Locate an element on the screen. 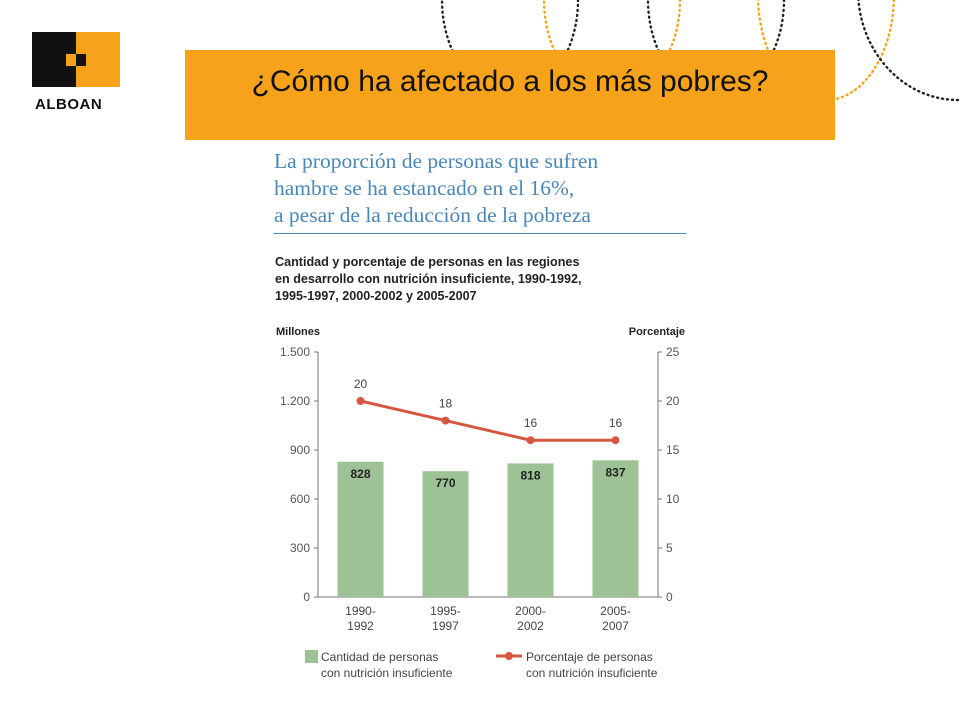  logo-text: ALBOAN is located at coordinates (69, 104).